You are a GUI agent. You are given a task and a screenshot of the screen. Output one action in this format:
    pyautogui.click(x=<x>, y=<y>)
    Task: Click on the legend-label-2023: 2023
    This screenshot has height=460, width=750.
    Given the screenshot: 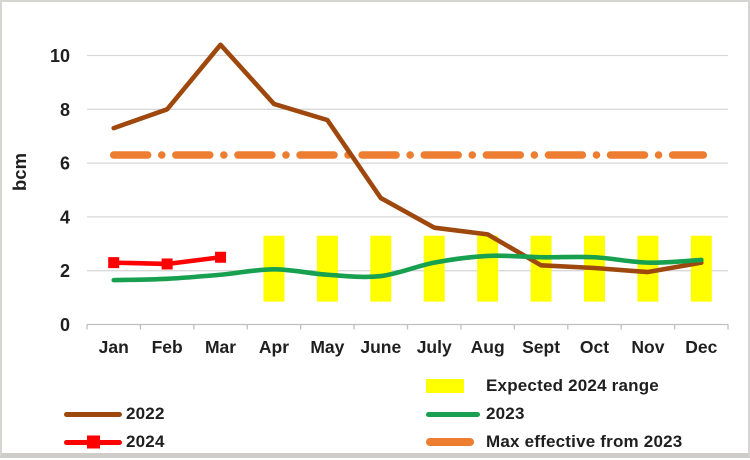 What is the action you would take?
    pyautogui.click(x=505, y=413)
    